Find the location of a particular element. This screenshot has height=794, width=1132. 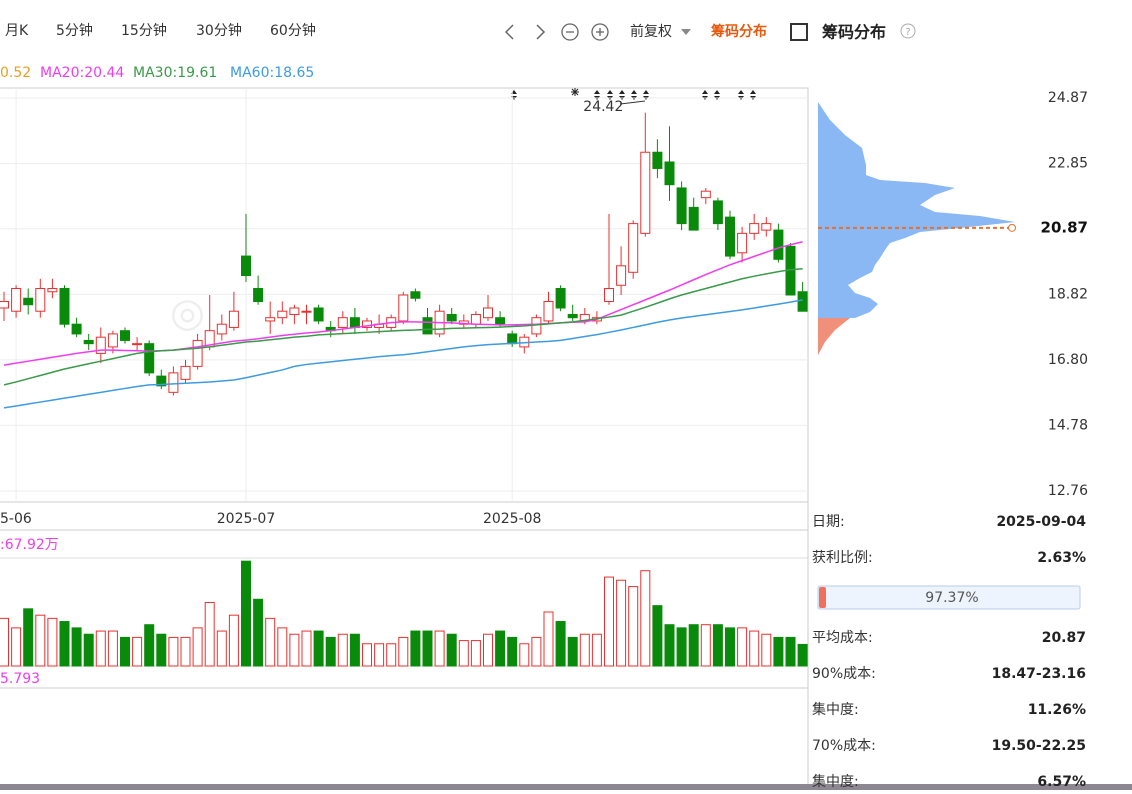

info-label: 平均成本: is located at coordinates (842, 638).